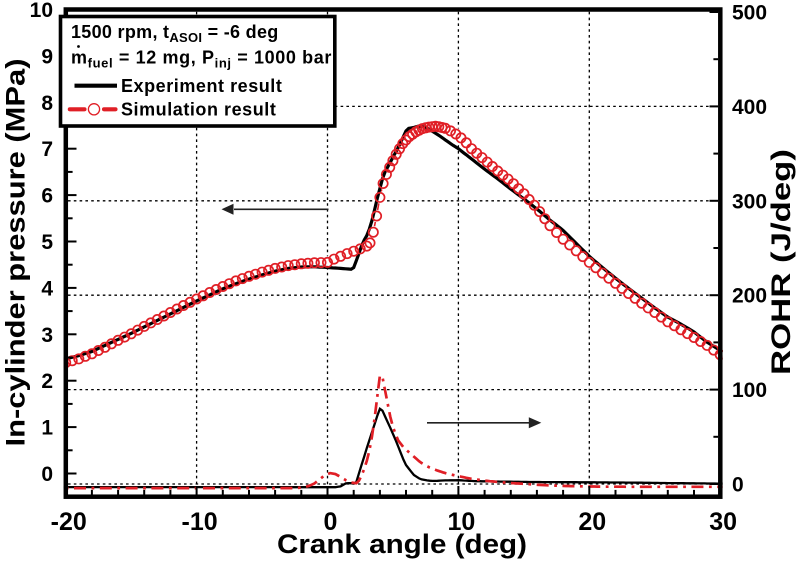 Image resolution: width=800 pixels, height=561 pixels. What do you see at coordinates (198, 110) in the screenshot?
I see `svg-text: Simulation result` at bounding box center [198, 110].